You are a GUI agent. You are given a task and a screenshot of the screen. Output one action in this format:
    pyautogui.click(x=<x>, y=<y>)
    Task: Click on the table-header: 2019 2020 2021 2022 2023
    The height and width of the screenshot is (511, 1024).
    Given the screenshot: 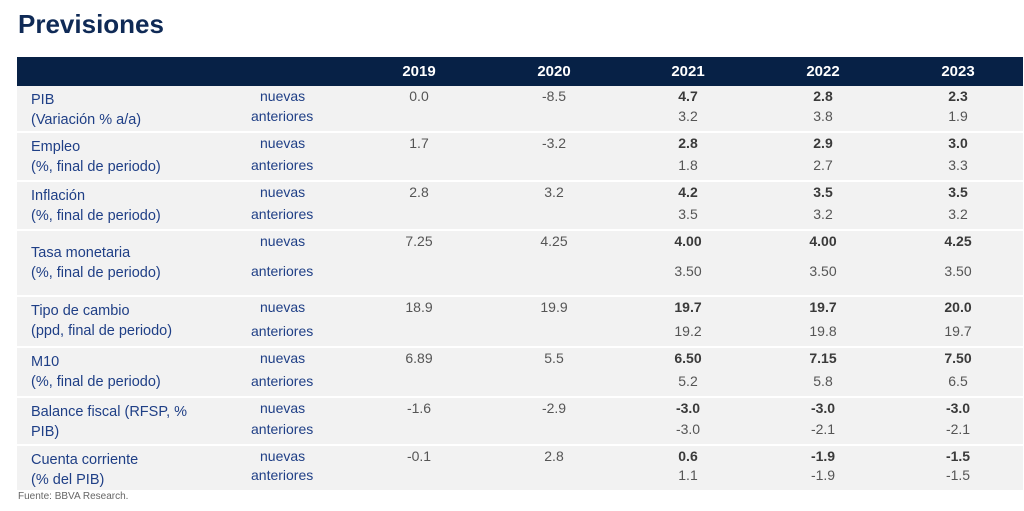 What is the action you would take?
    pyautogui.click(x=520, y=71)
    